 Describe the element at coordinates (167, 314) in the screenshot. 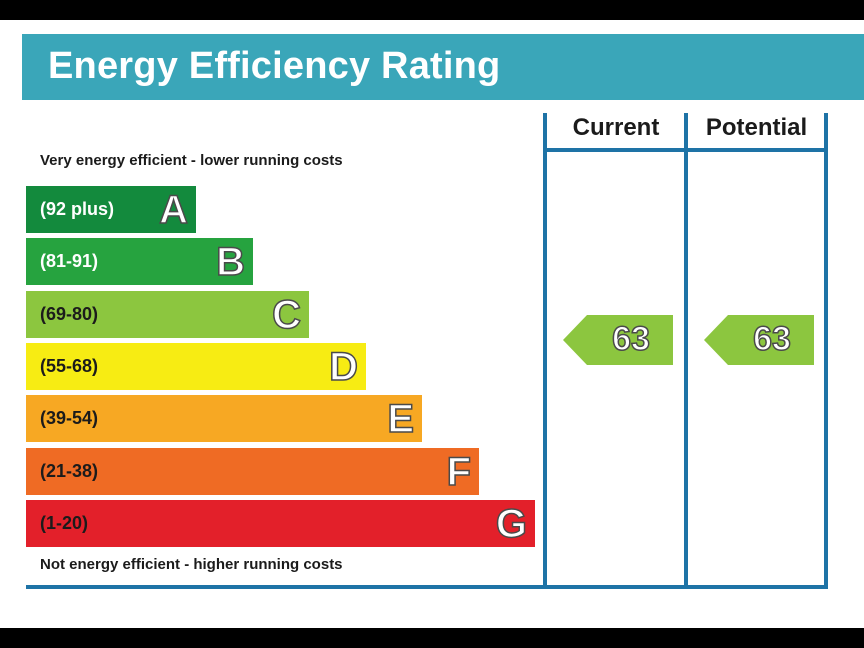

I see `band-c: (69-80) C` at that location.